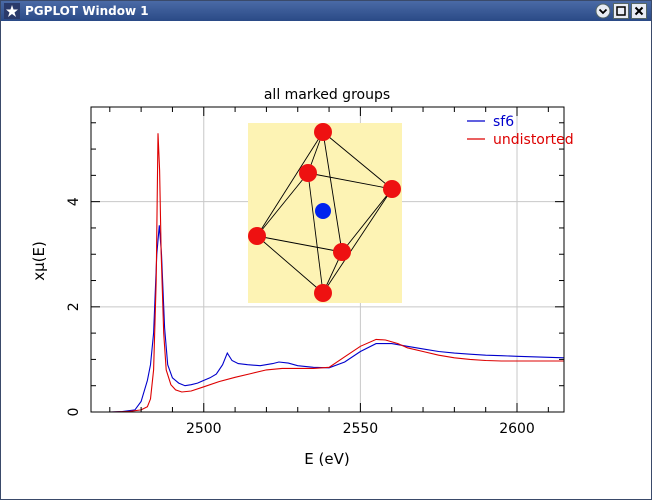 The height and width of the screenshot is (500, 652). Describe the element at coordinates (361, 429) in the screenshot. I see `x-tick-label: 2550` at that location.